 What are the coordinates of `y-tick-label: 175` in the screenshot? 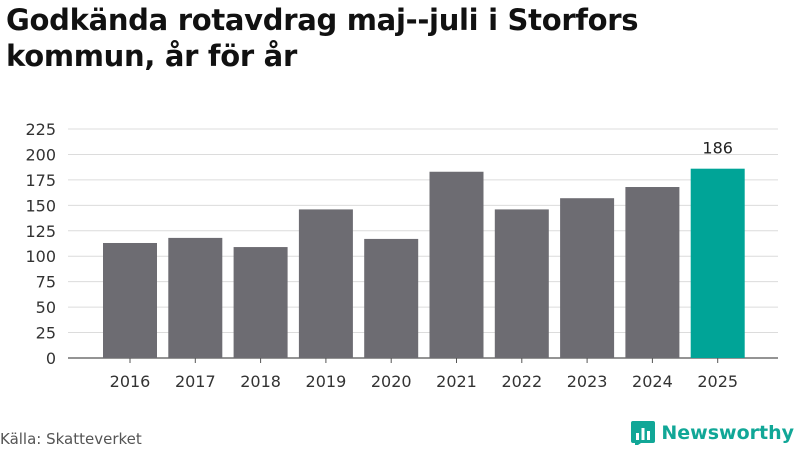 It's located at (40, 180).